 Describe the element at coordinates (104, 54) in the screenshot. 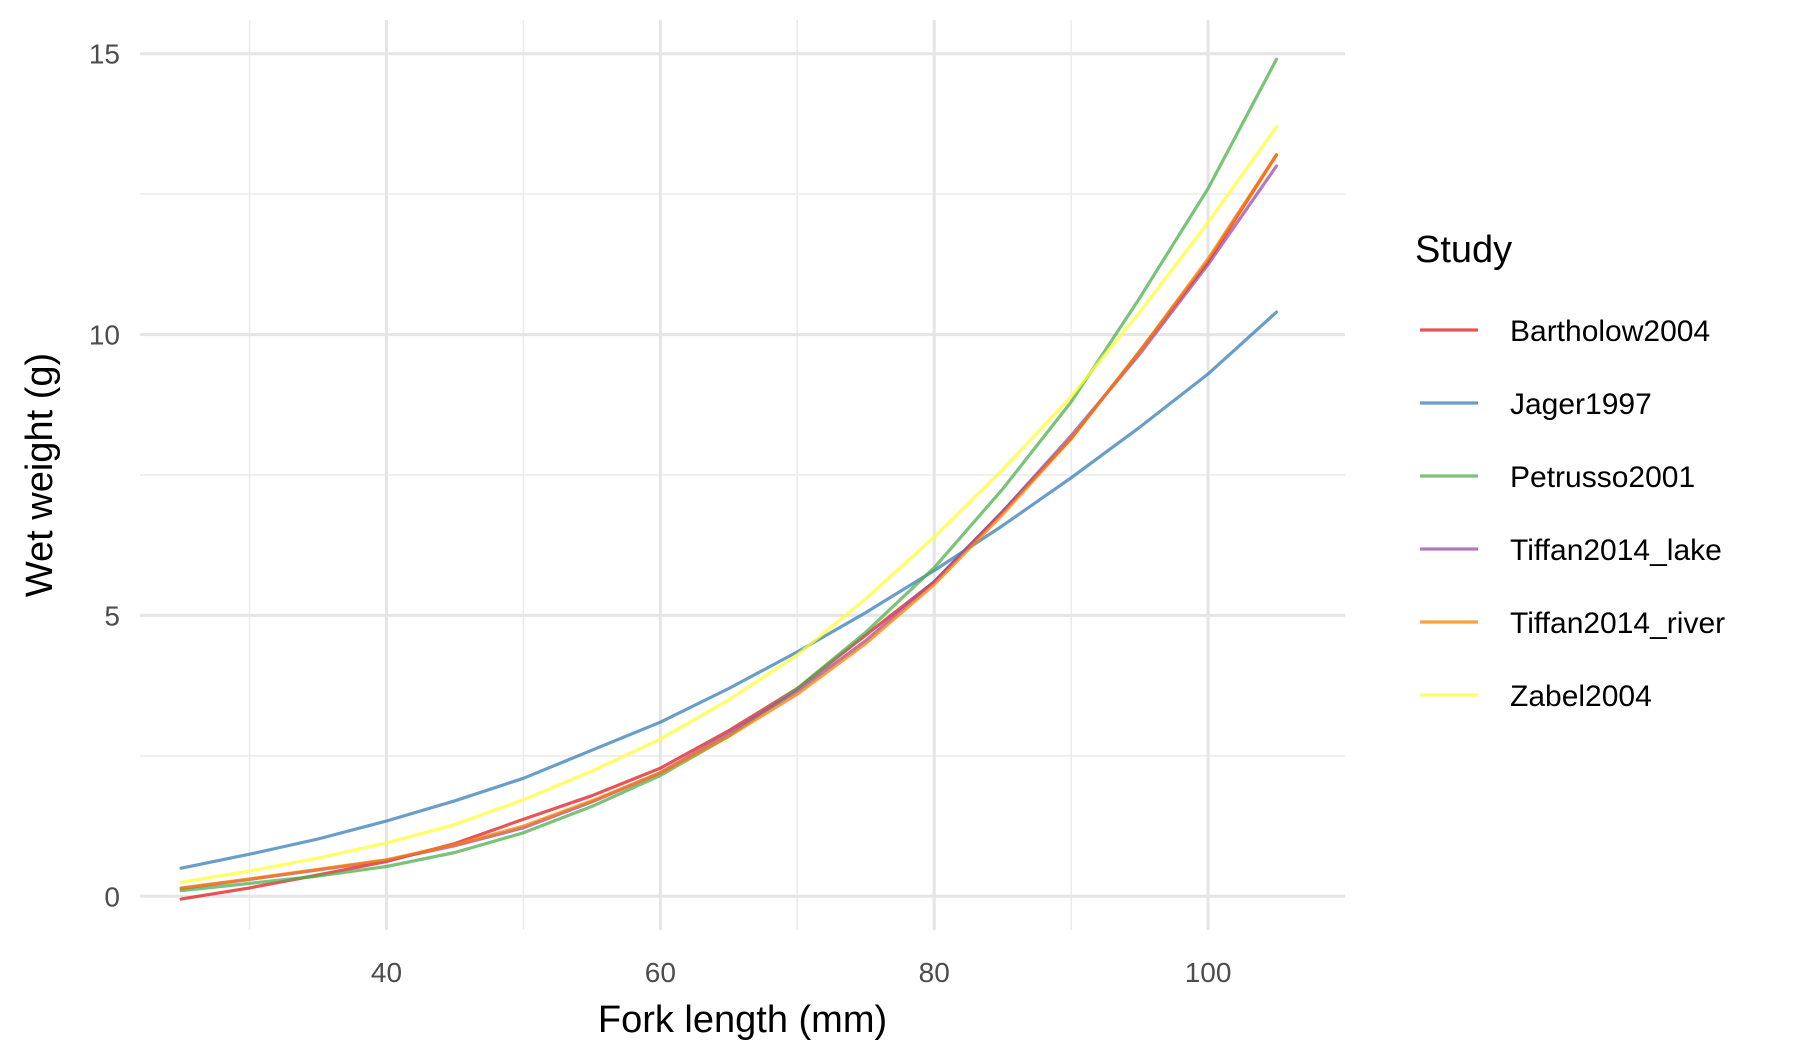

I see `y-tick-label: 15` at that location.